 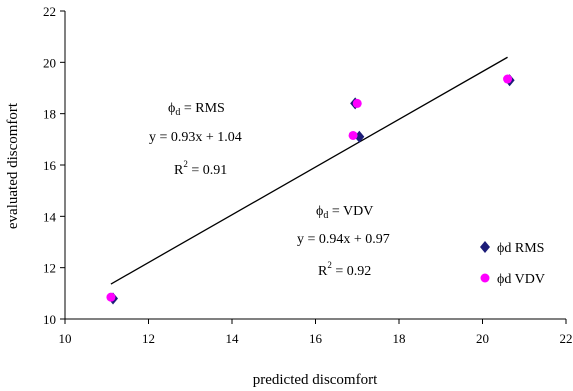 What do you see at coordinates (50, 216) in the screenshot?
I see `y-tick-label: 14` at bounding box center [50, 216].